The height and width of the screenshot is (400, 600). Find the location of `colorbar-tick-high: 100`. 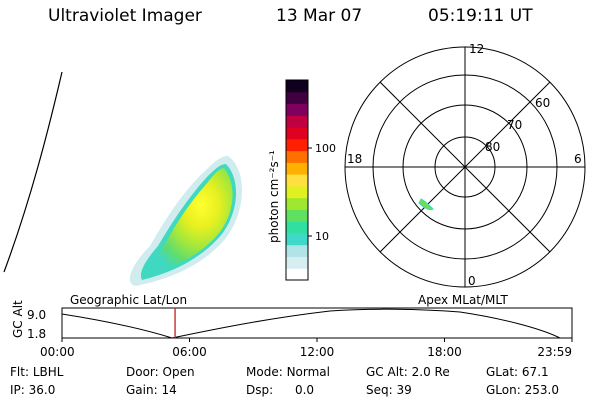

colorbar-tick-high: 100 is located at coordinates (325, 148).